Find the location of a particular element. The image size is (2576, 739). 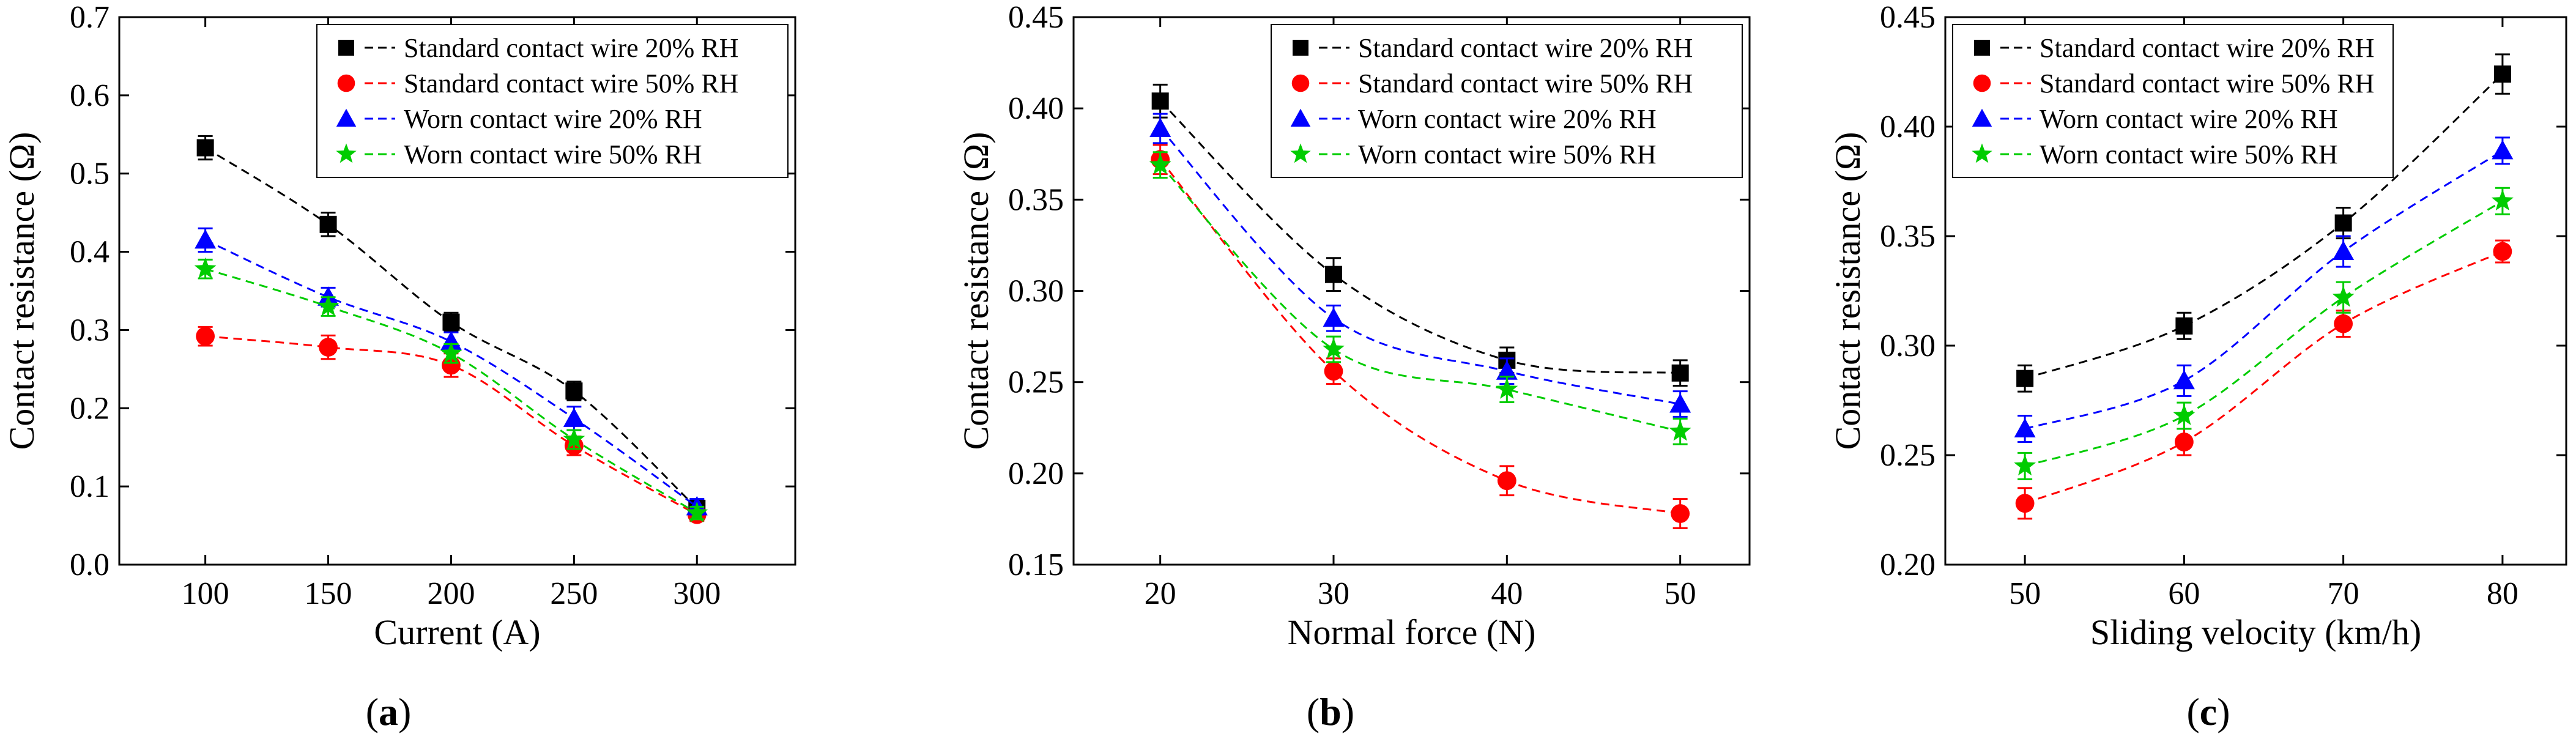

caption-letter: c is located at coordinates (2208, 711).